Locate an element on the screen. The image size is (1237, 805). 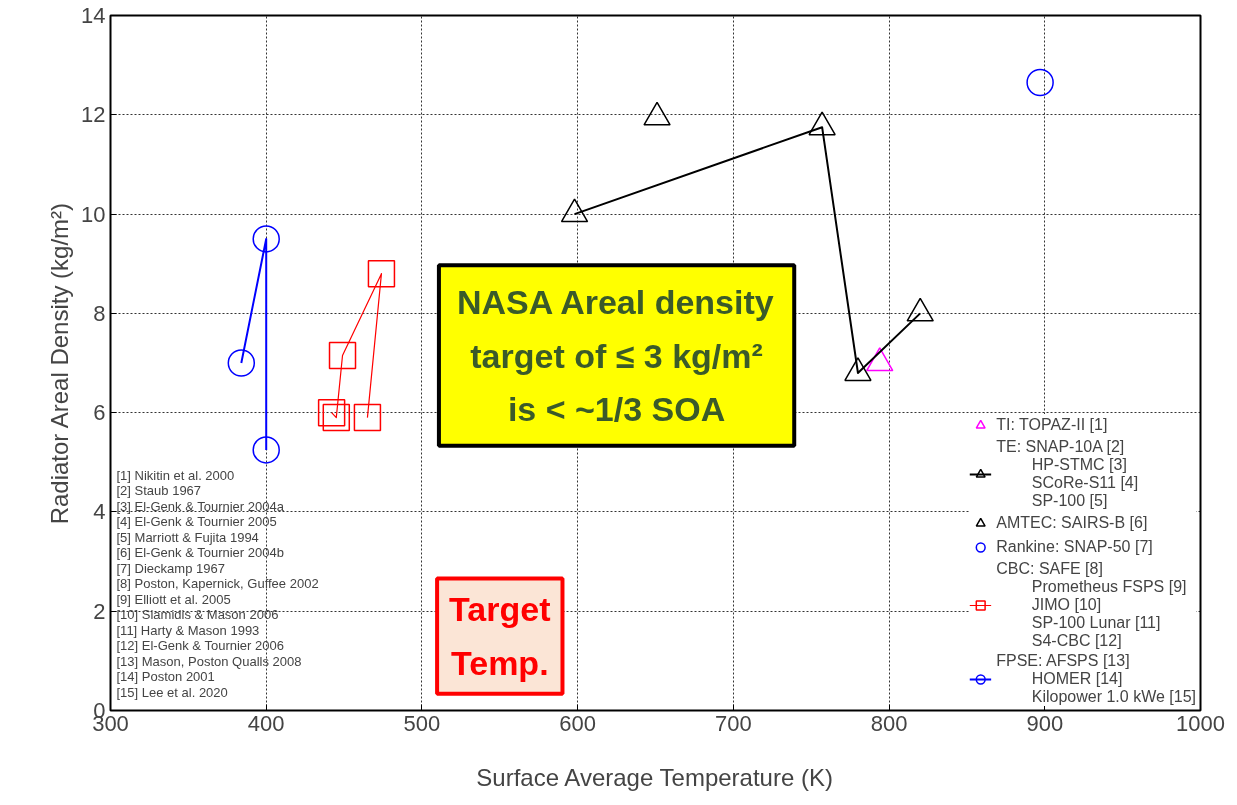
annotation: [12] El-Genk & Tournier 2006 is located at coordinates (200, 645).